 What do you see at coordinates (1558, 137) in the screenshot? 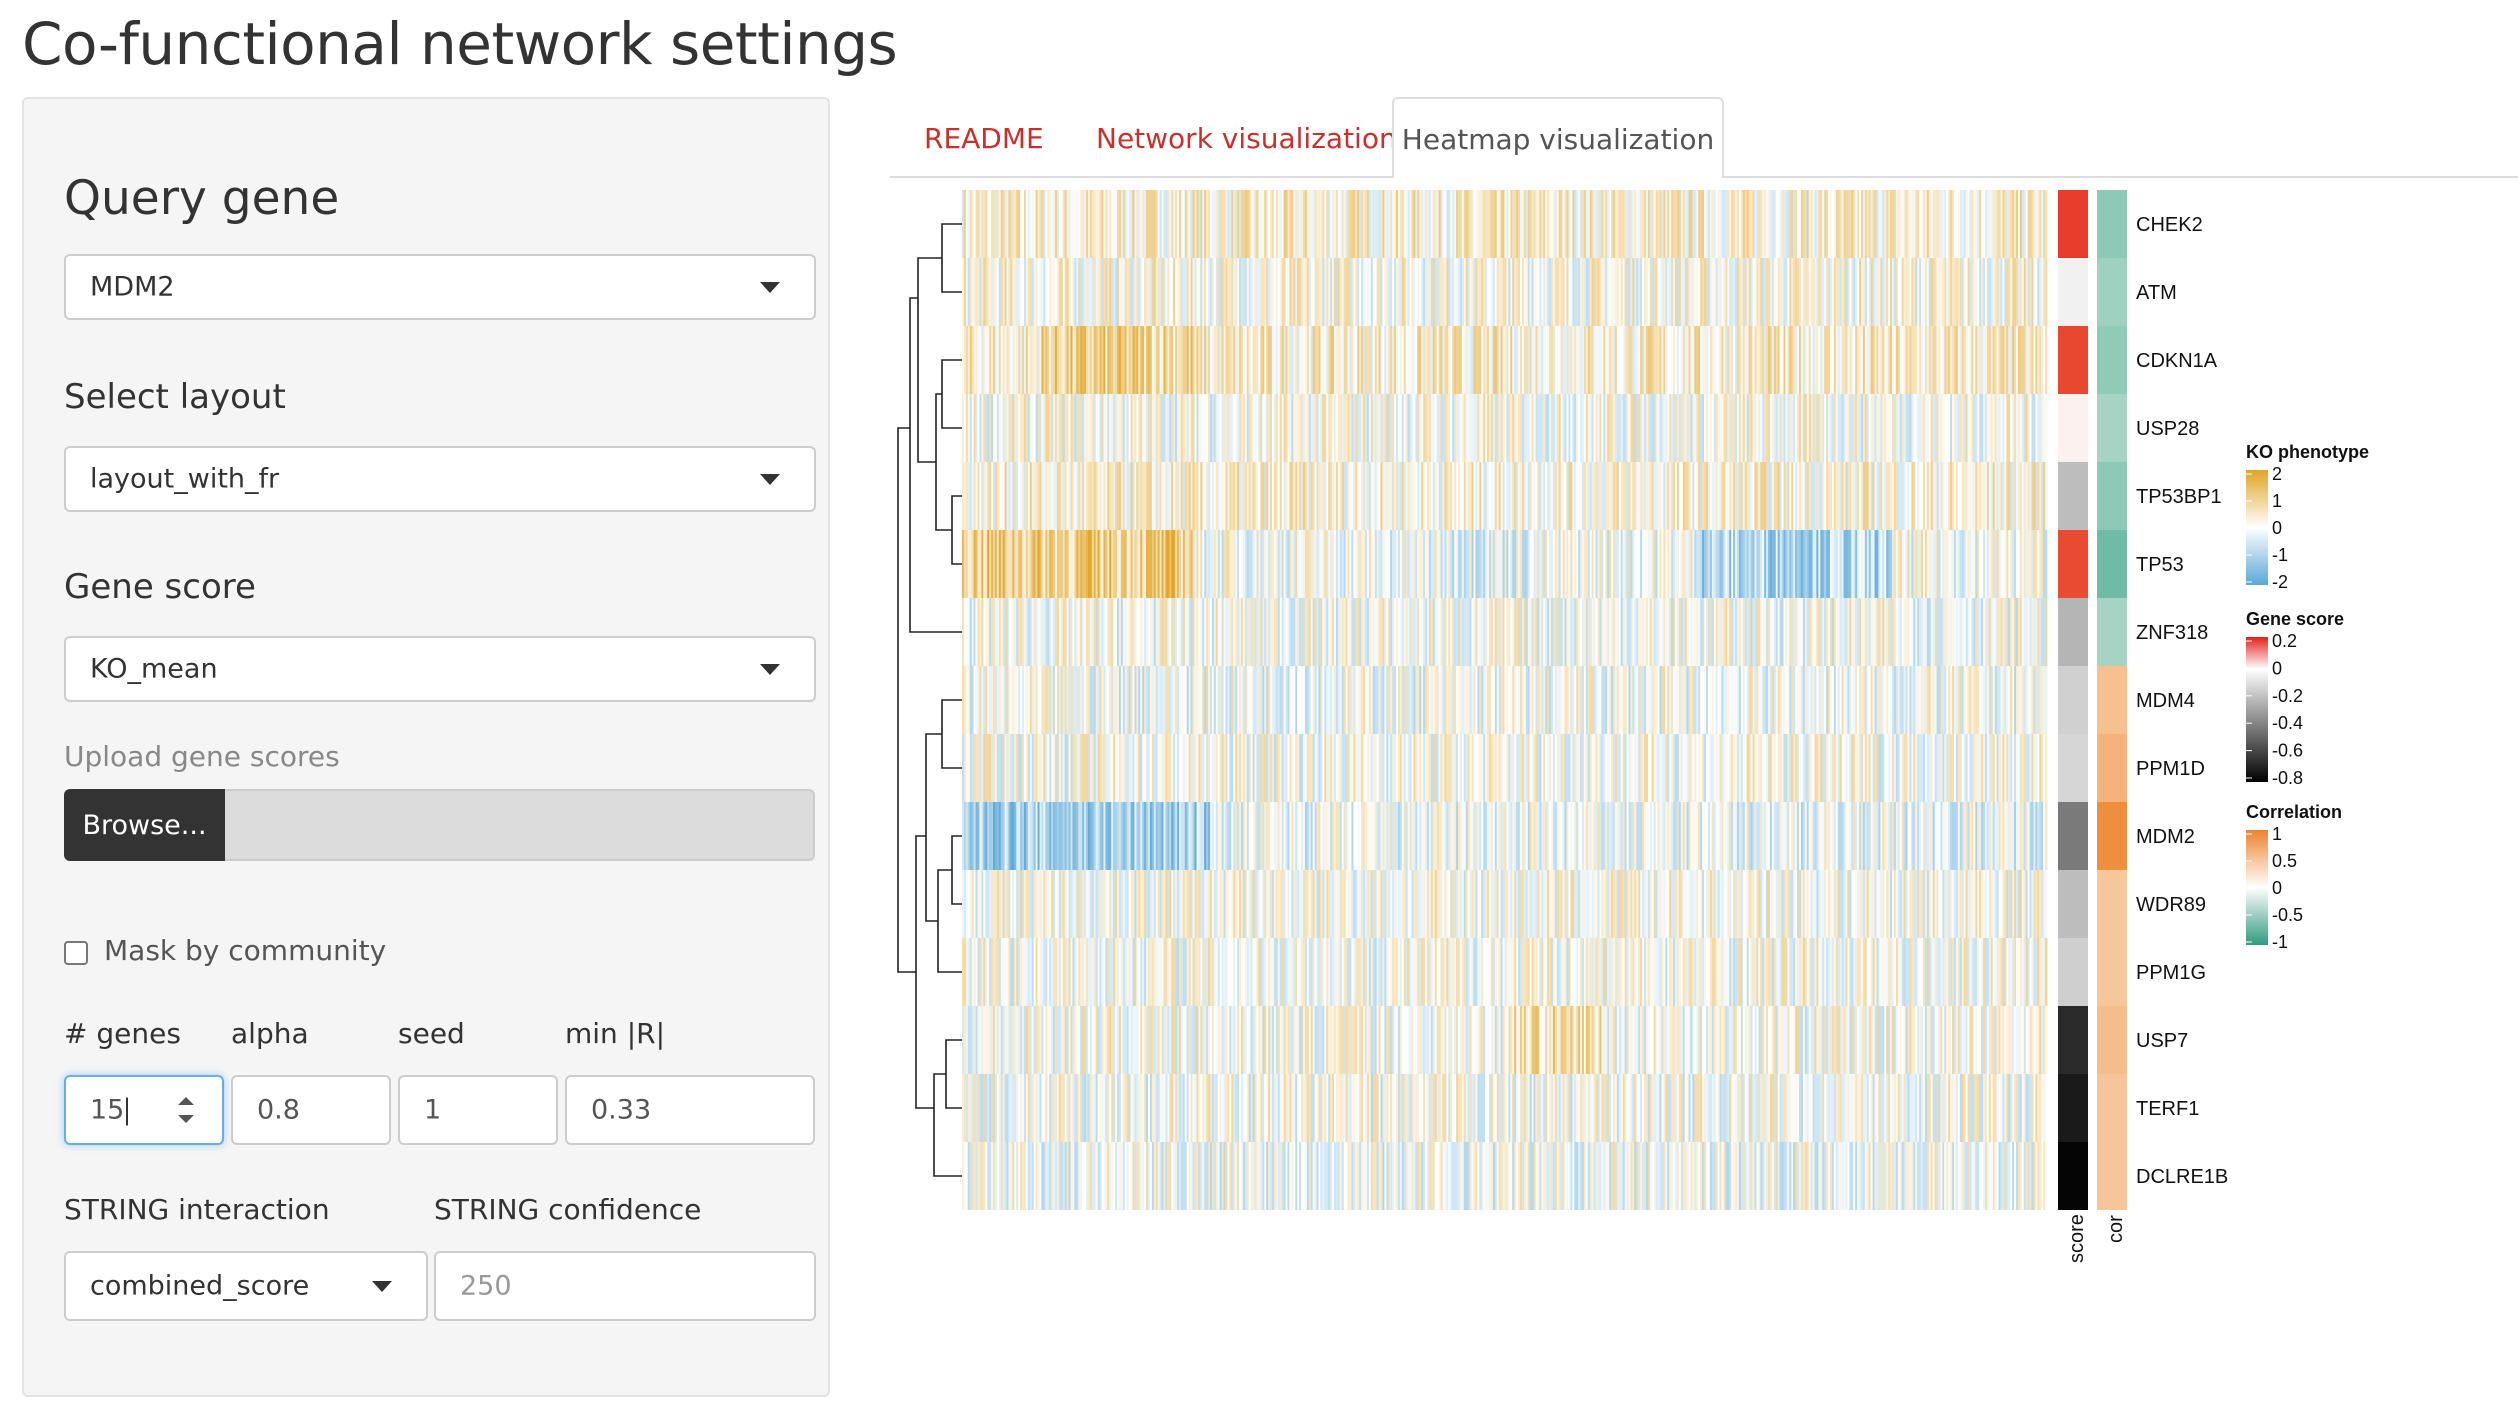
I see `tab-heatmap-visualization: Heatmap visualization` at bounding box center [1558, 137].